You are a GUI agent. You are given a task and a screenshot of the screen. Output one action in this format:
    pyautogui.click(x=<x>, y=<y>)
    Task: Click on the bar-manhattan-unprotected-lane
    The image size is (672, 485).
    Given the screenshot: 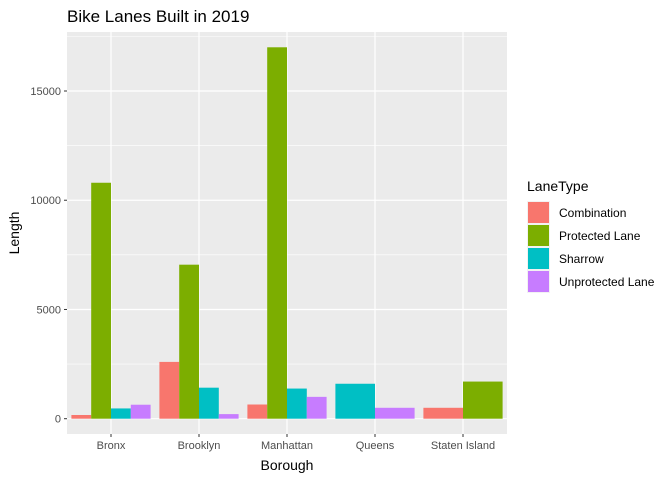 What is the action you would take?
    pyautogui.click(x=316, y=407)
    